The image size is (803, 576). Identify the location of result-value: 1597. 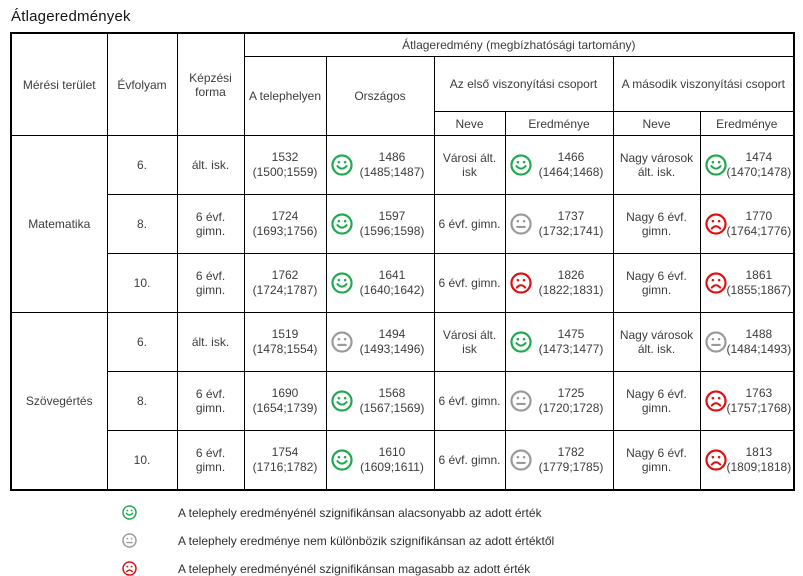
(392, 216).